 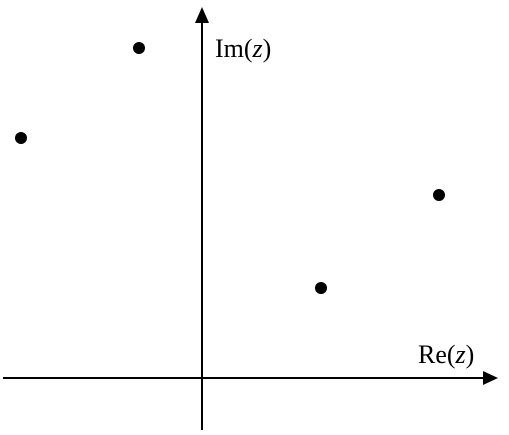 What do you see at coordinates (490, 378) in the screenshot?
I see `real-axis-arrowhead` at bounding box center [490, 378].